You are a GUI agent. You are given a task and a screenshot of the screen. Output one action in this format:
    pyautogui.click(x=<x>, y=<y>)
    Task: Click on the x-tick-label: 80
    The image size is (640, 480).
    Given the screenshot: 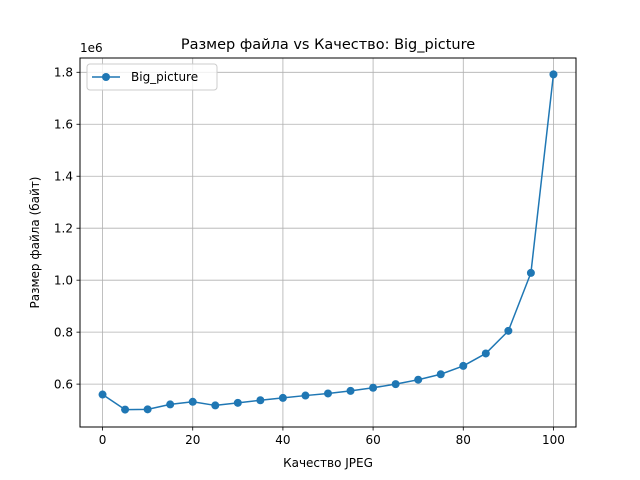 What is the action you would take?
    pyautogui.click(x=463, y=440)
    